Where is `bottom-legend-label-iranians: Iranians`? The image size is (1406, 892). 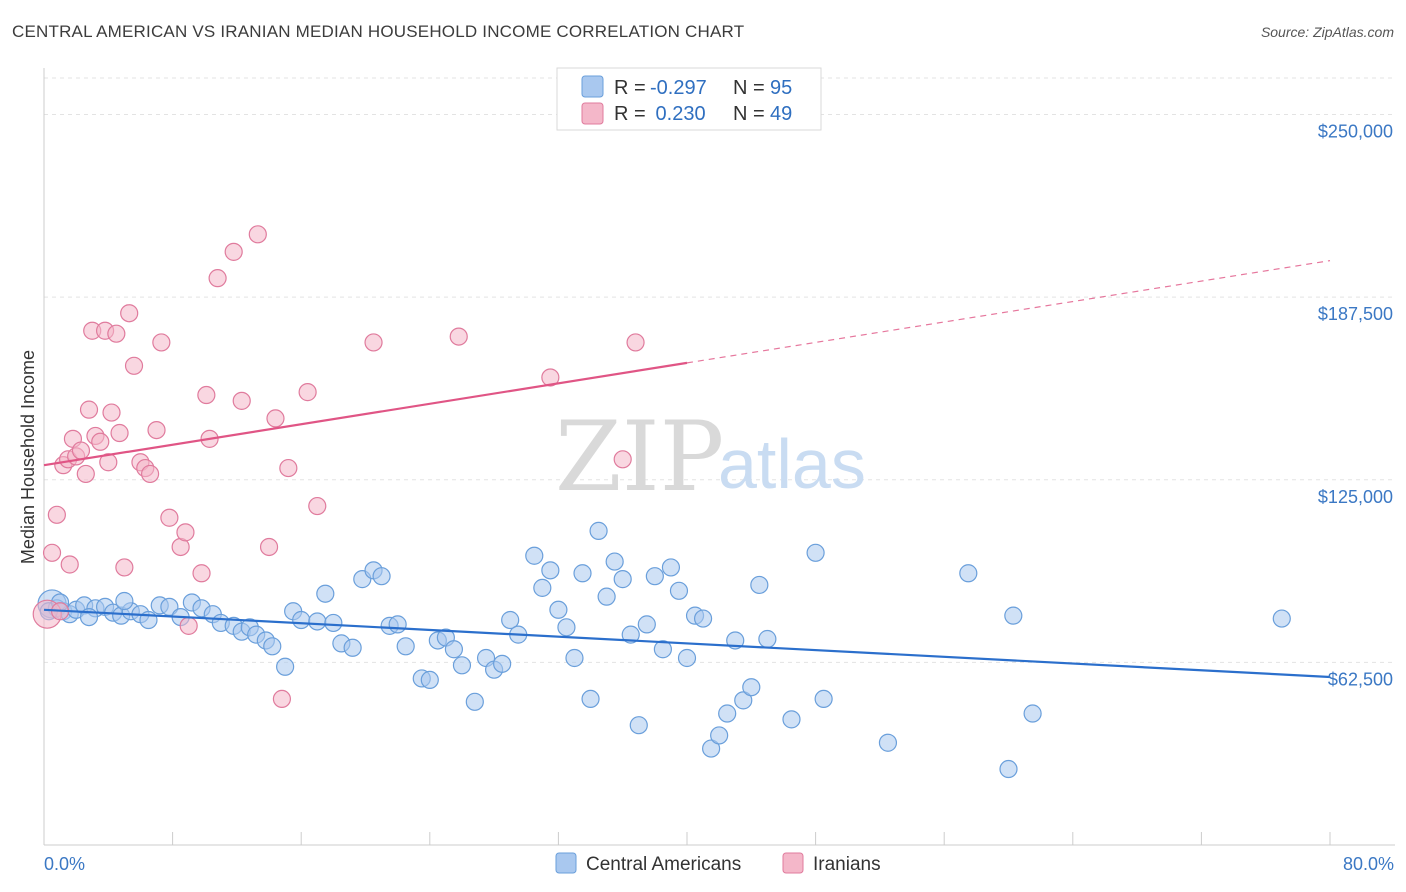
bottom-legend-label-iranians: Iranians is located at coordinates (847, 864).